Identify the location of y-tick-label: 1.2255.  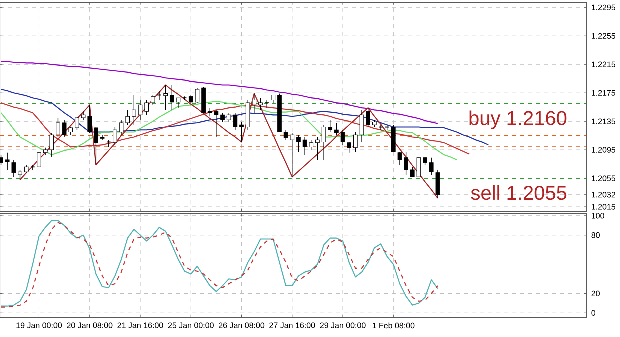
(604, 36).